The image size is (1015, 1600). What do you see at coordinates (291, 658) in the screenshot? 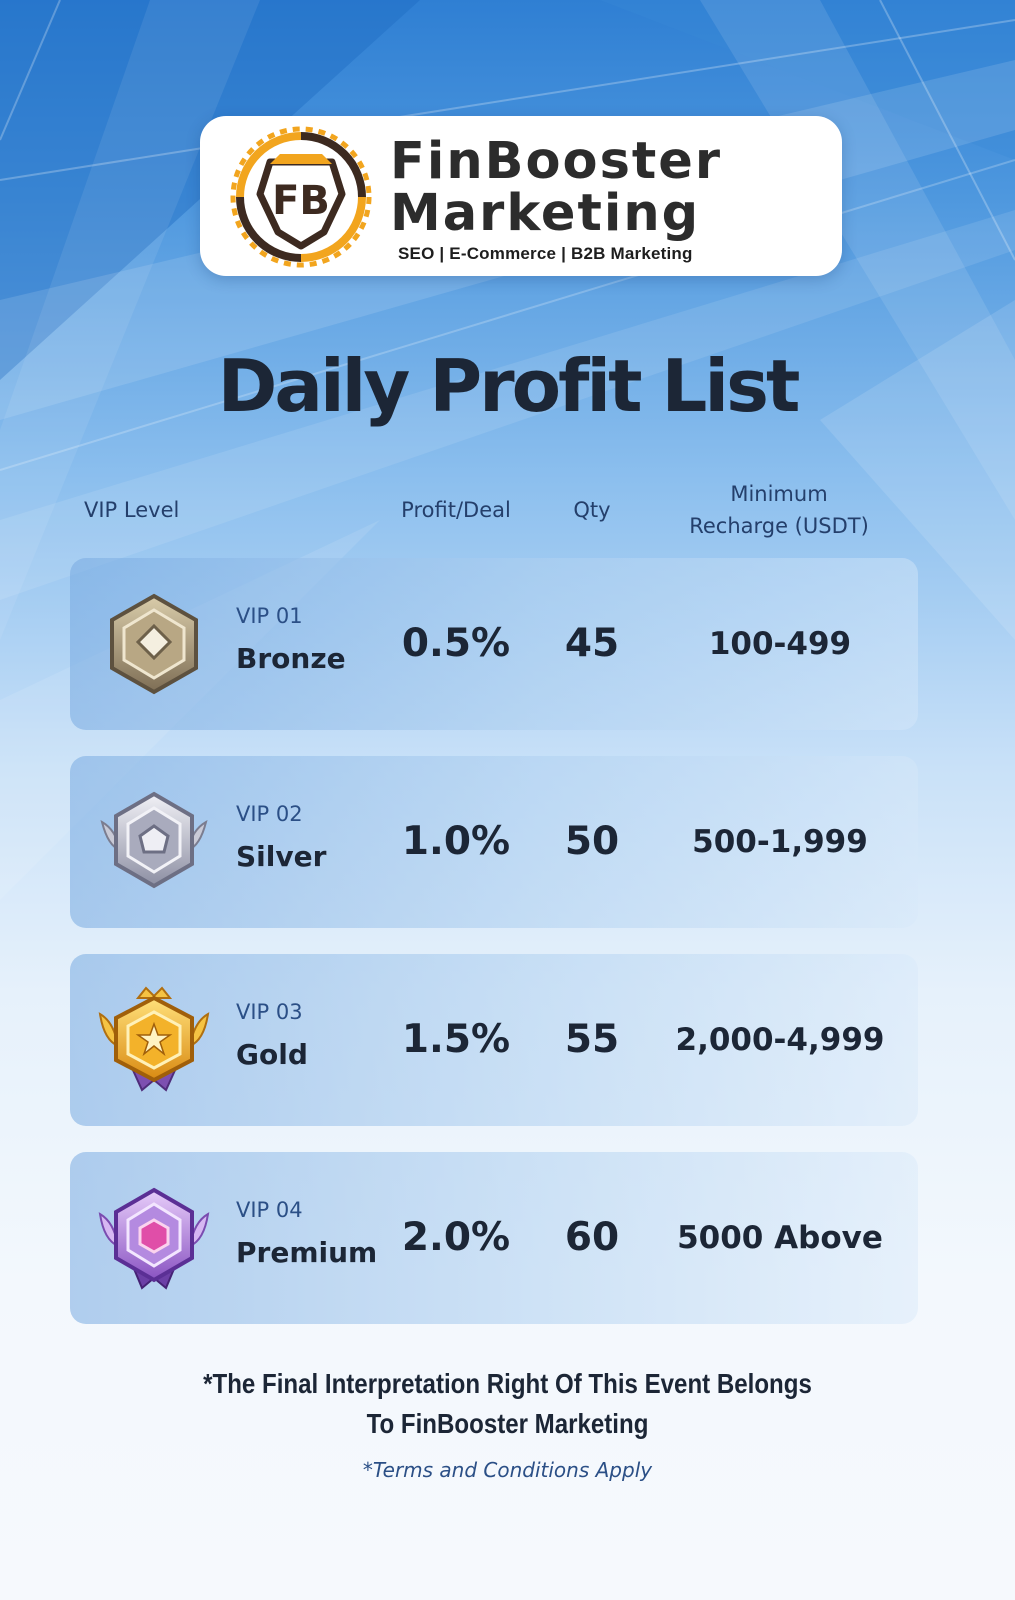
I see `tier-name: Bronze` at bounding box center [291, 658].